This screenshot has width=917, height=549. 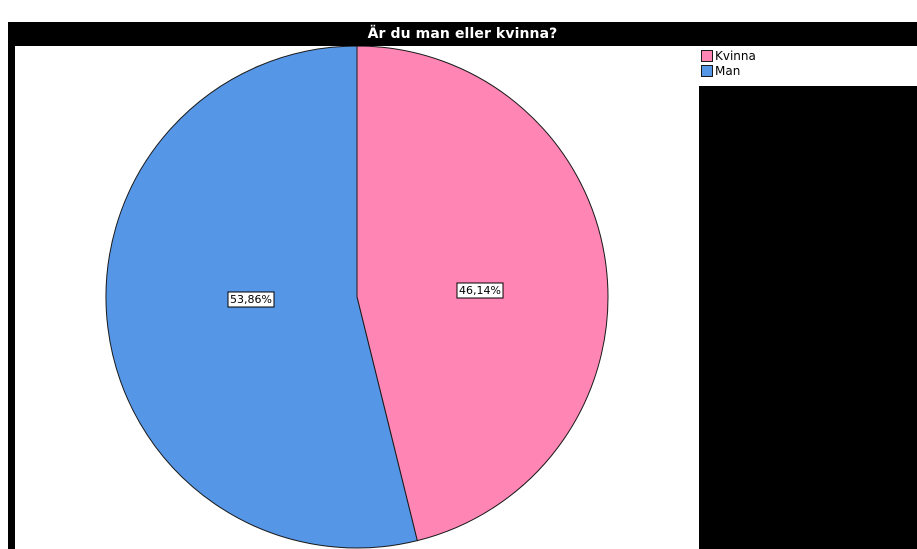 What do you see at coordinates (707, 56) in the screenshot?
I see `legend-swatch-kvinna` at bounding box center [707, 56].